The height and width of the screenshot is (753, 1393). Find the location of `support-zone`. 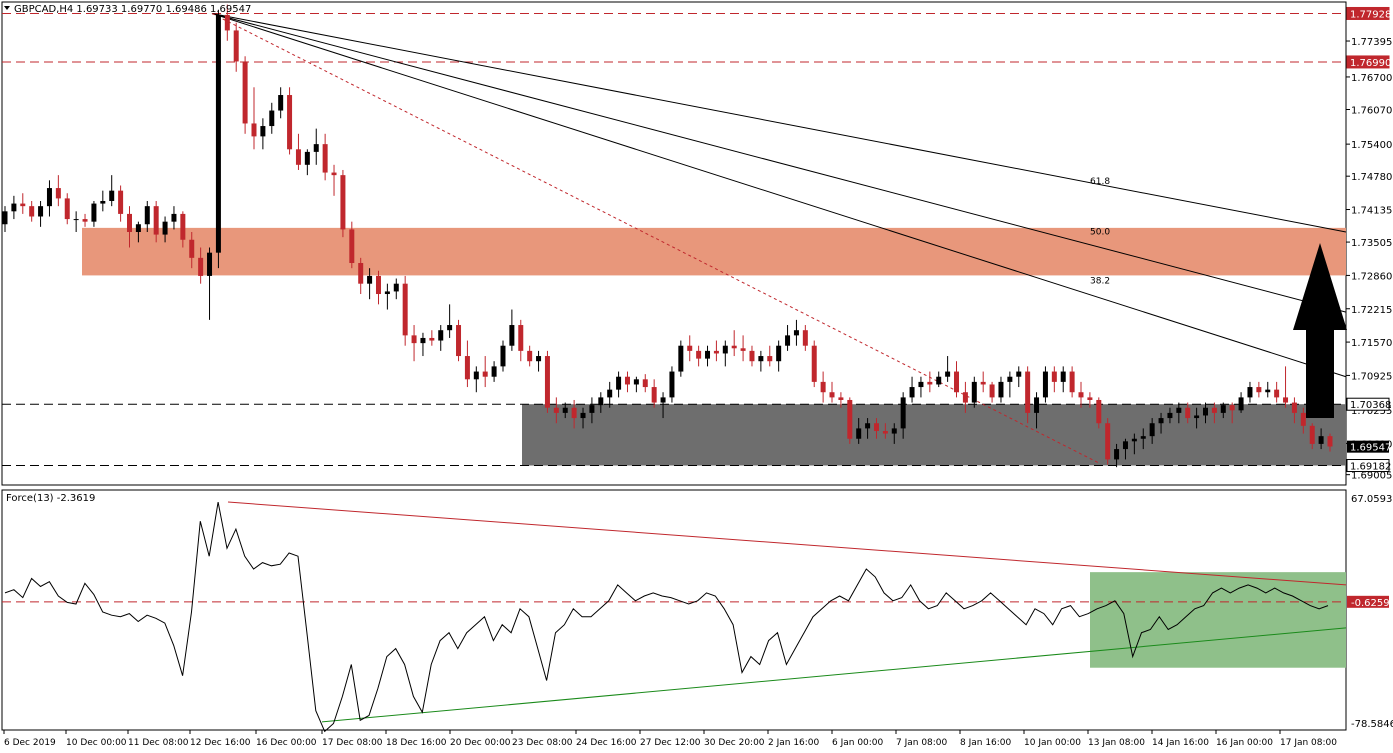

support-zone is located at coordinates (934, 435).